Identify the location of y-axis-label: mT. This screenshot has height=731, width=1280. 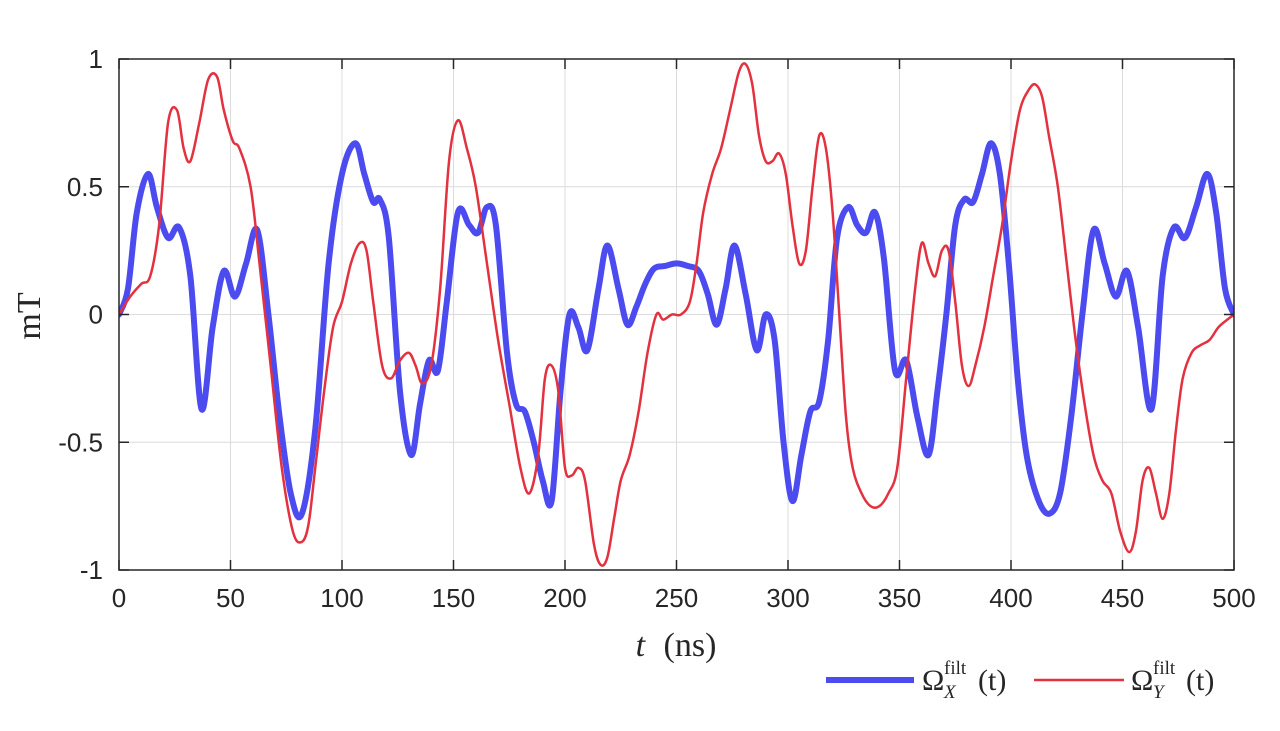
(29, 315).